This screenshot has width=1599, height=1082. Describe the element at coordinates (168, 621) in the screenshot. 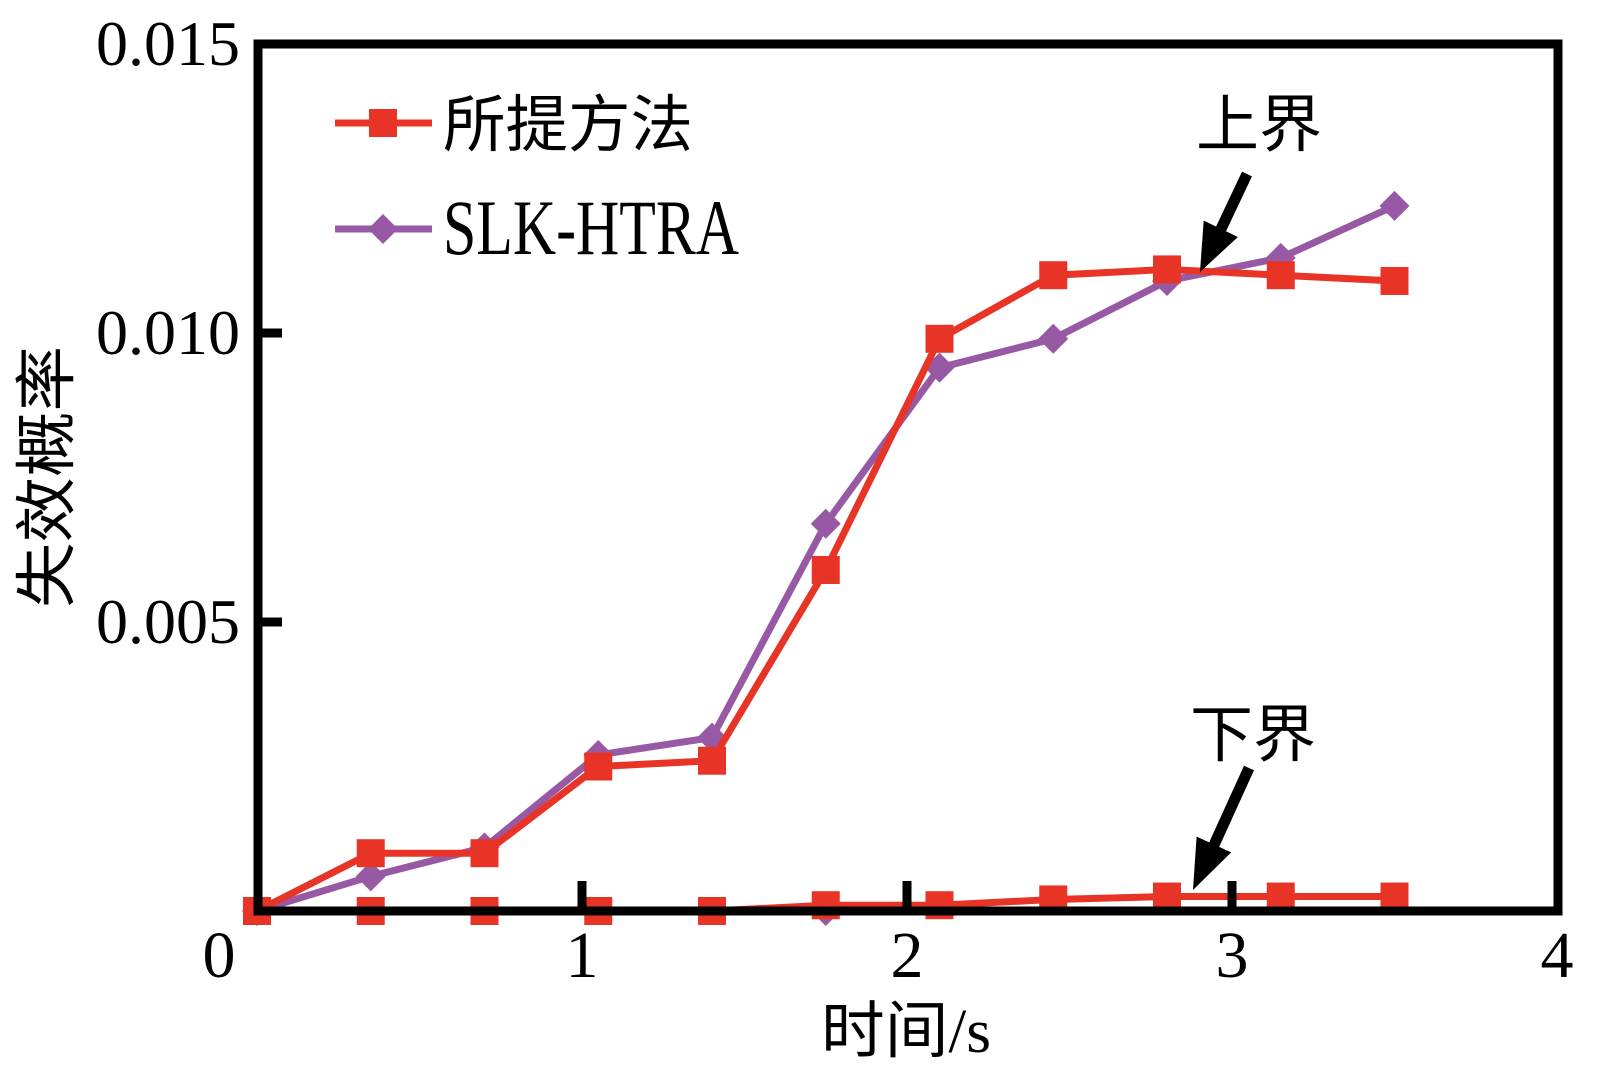

I see `y-axis-tick-label: 0.005` at that location.